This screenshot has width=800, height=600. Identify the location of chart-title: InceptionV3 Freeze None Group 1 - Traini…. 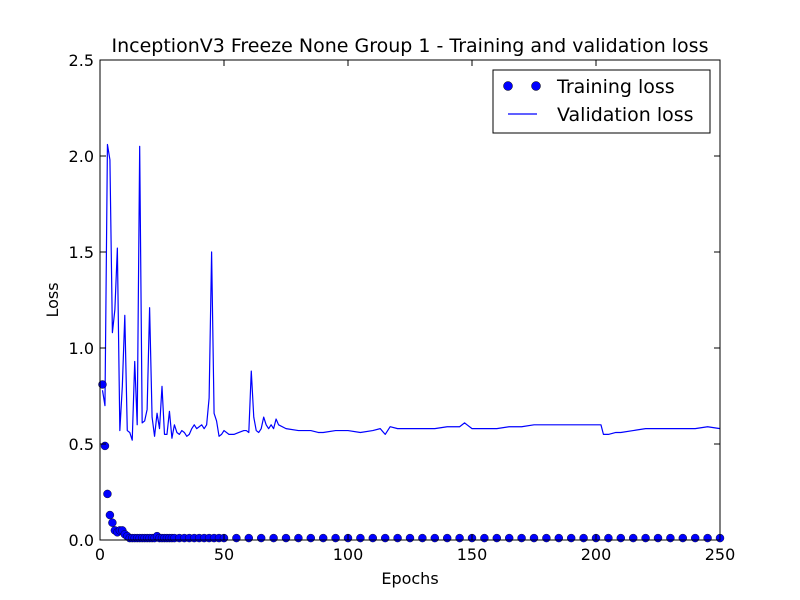
(410, 46).